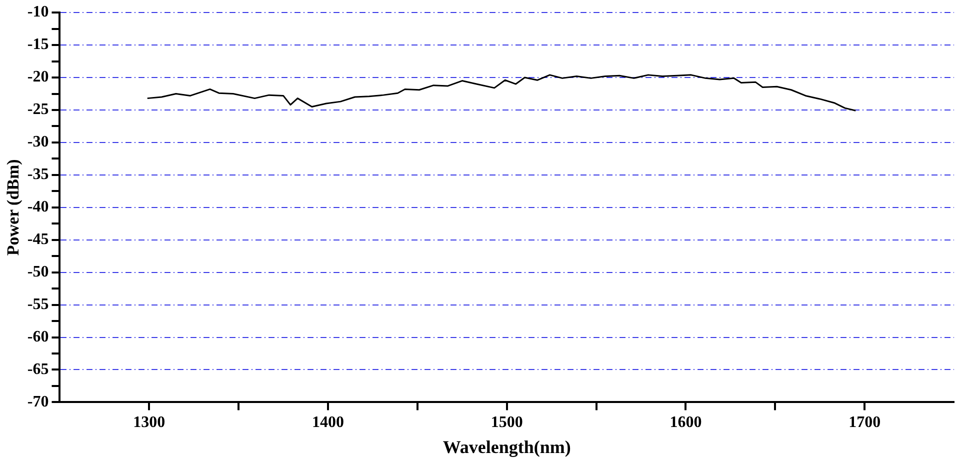 This screenshot has width=964, height=459. I want to click on x-tick-label: 1700, so click(864, 422).